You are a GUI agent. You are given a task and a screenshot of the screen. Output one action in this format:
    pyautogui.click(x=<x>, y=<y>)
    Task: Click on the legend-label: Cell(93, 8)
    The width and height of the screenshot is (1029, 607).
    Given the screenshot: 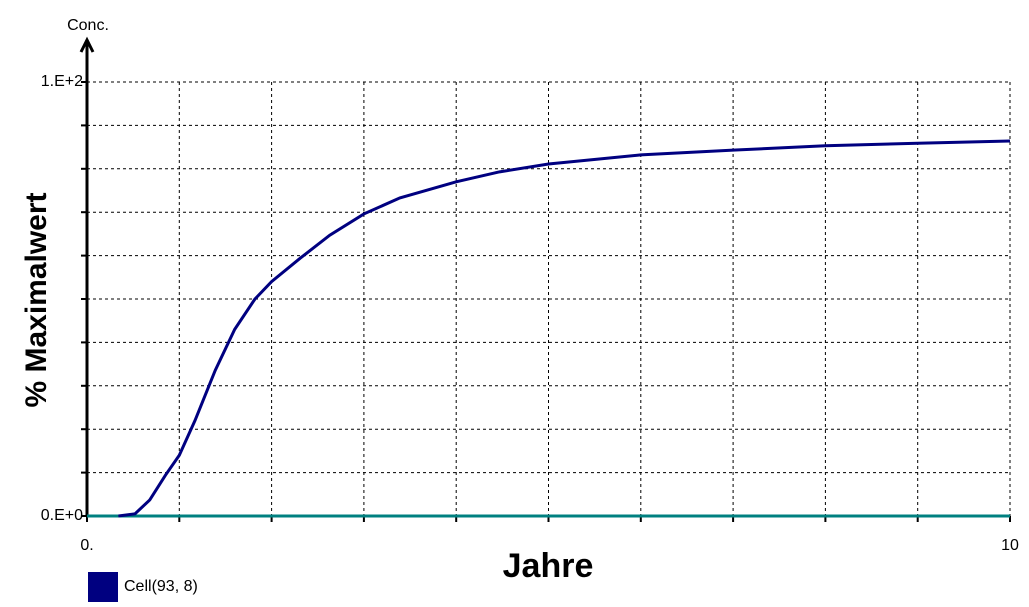 What is the action you would take?
    pyautogui.click(x=161, y=586)
    